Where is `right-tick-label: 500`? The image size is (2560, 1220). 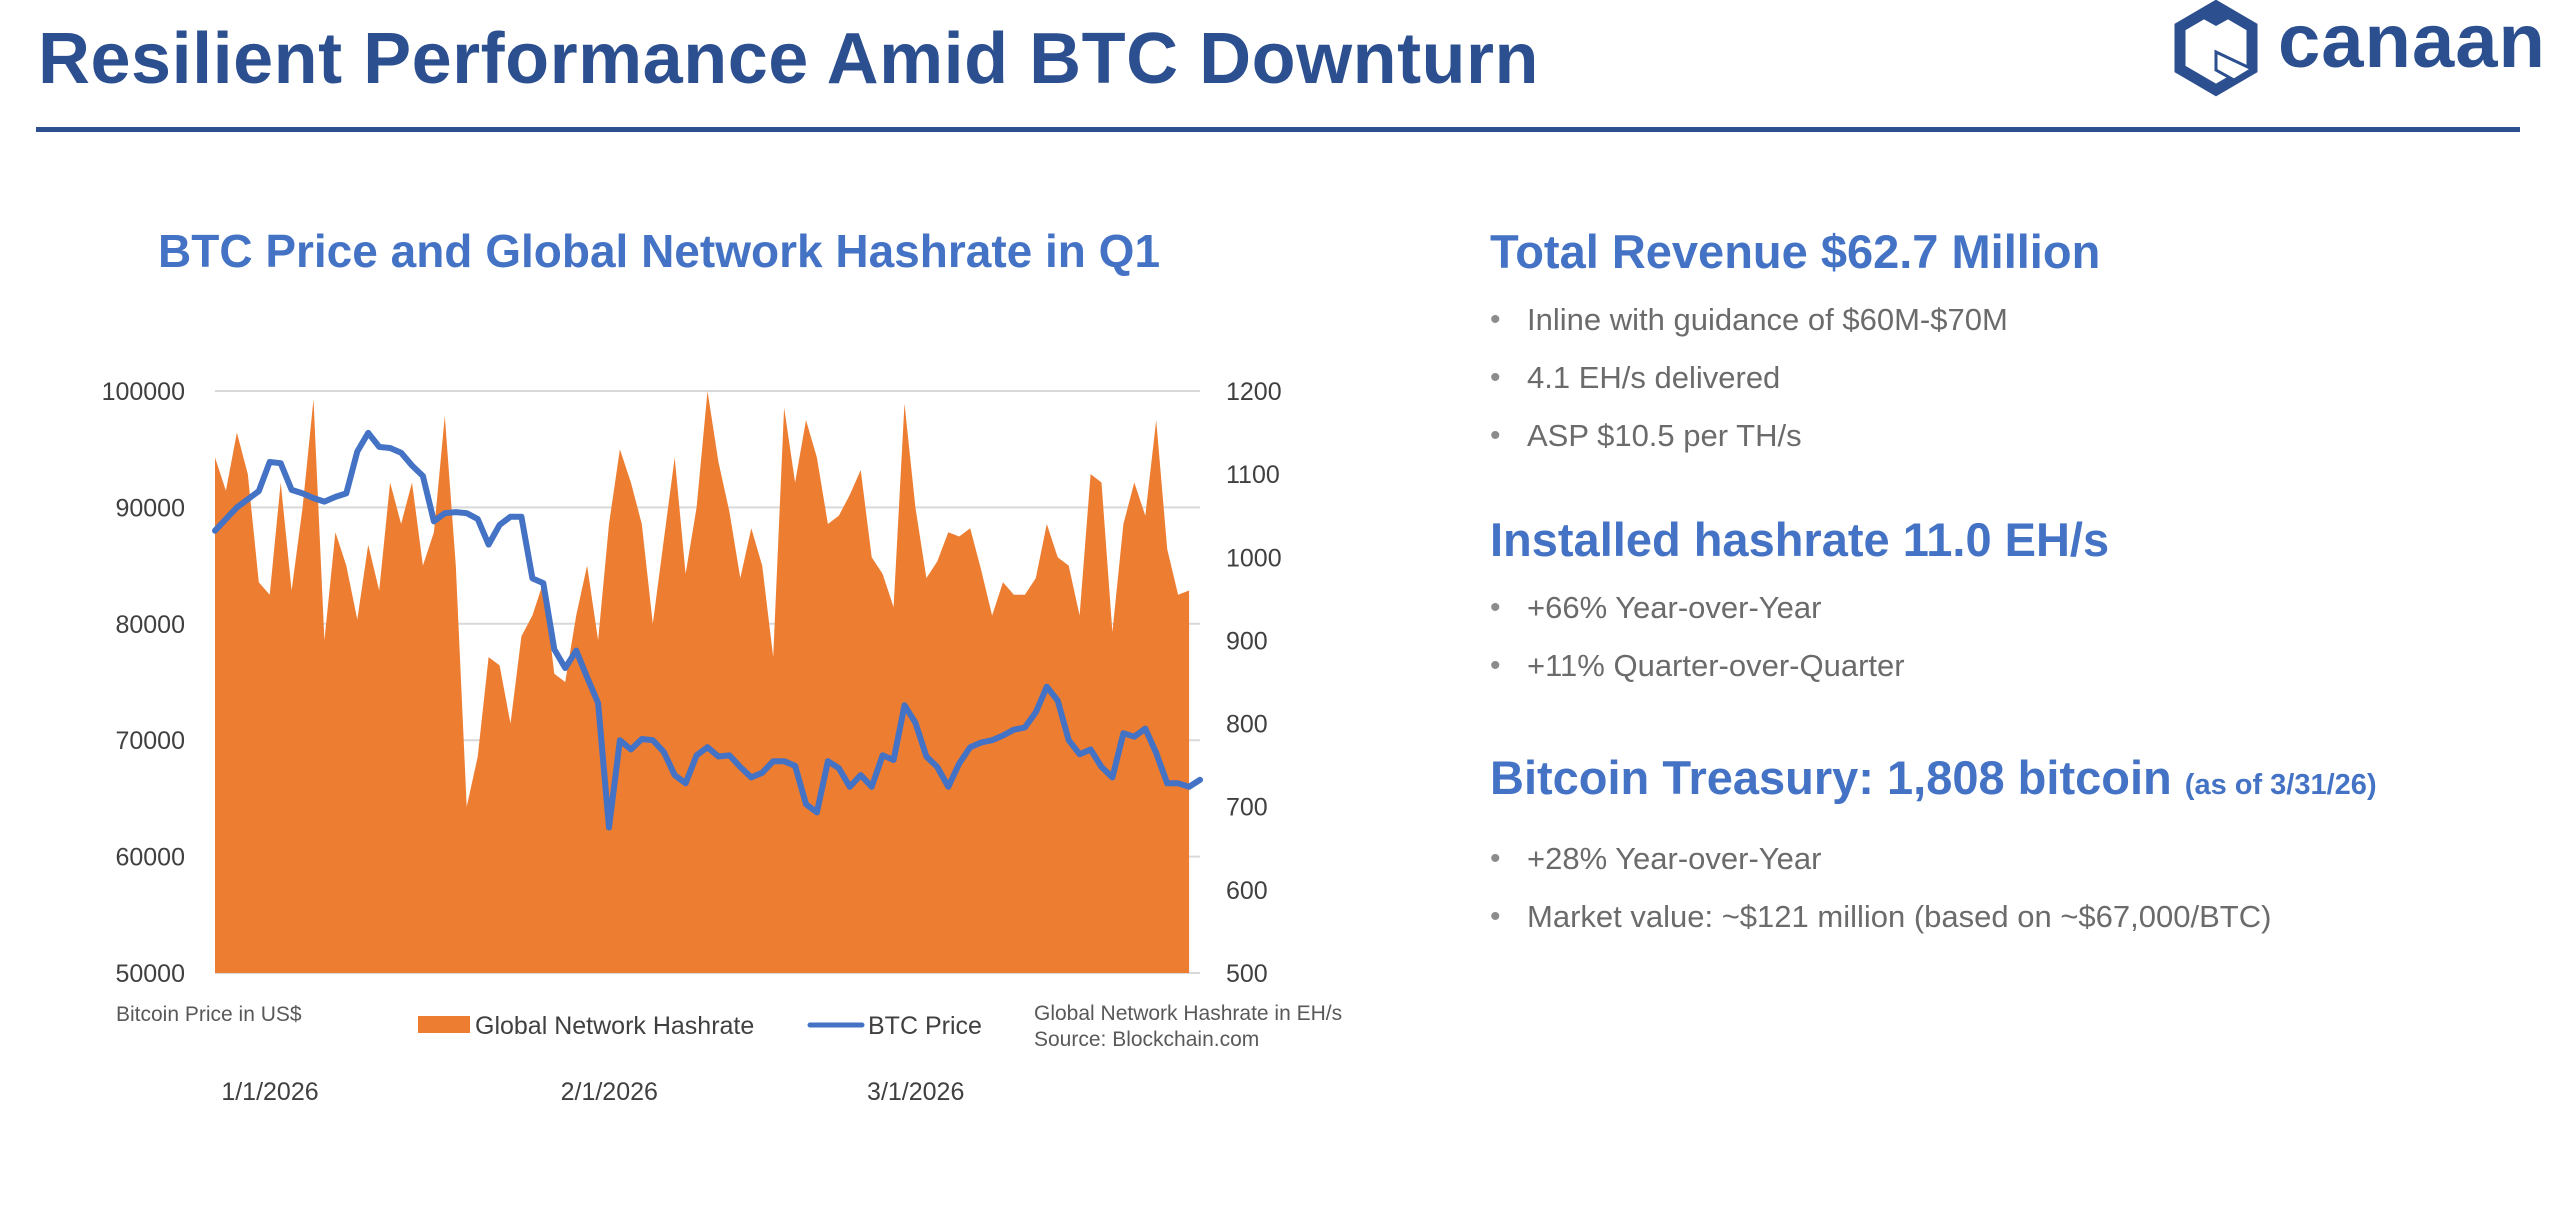
right-tick-label: 500 is located at coordinates (1247, 974).